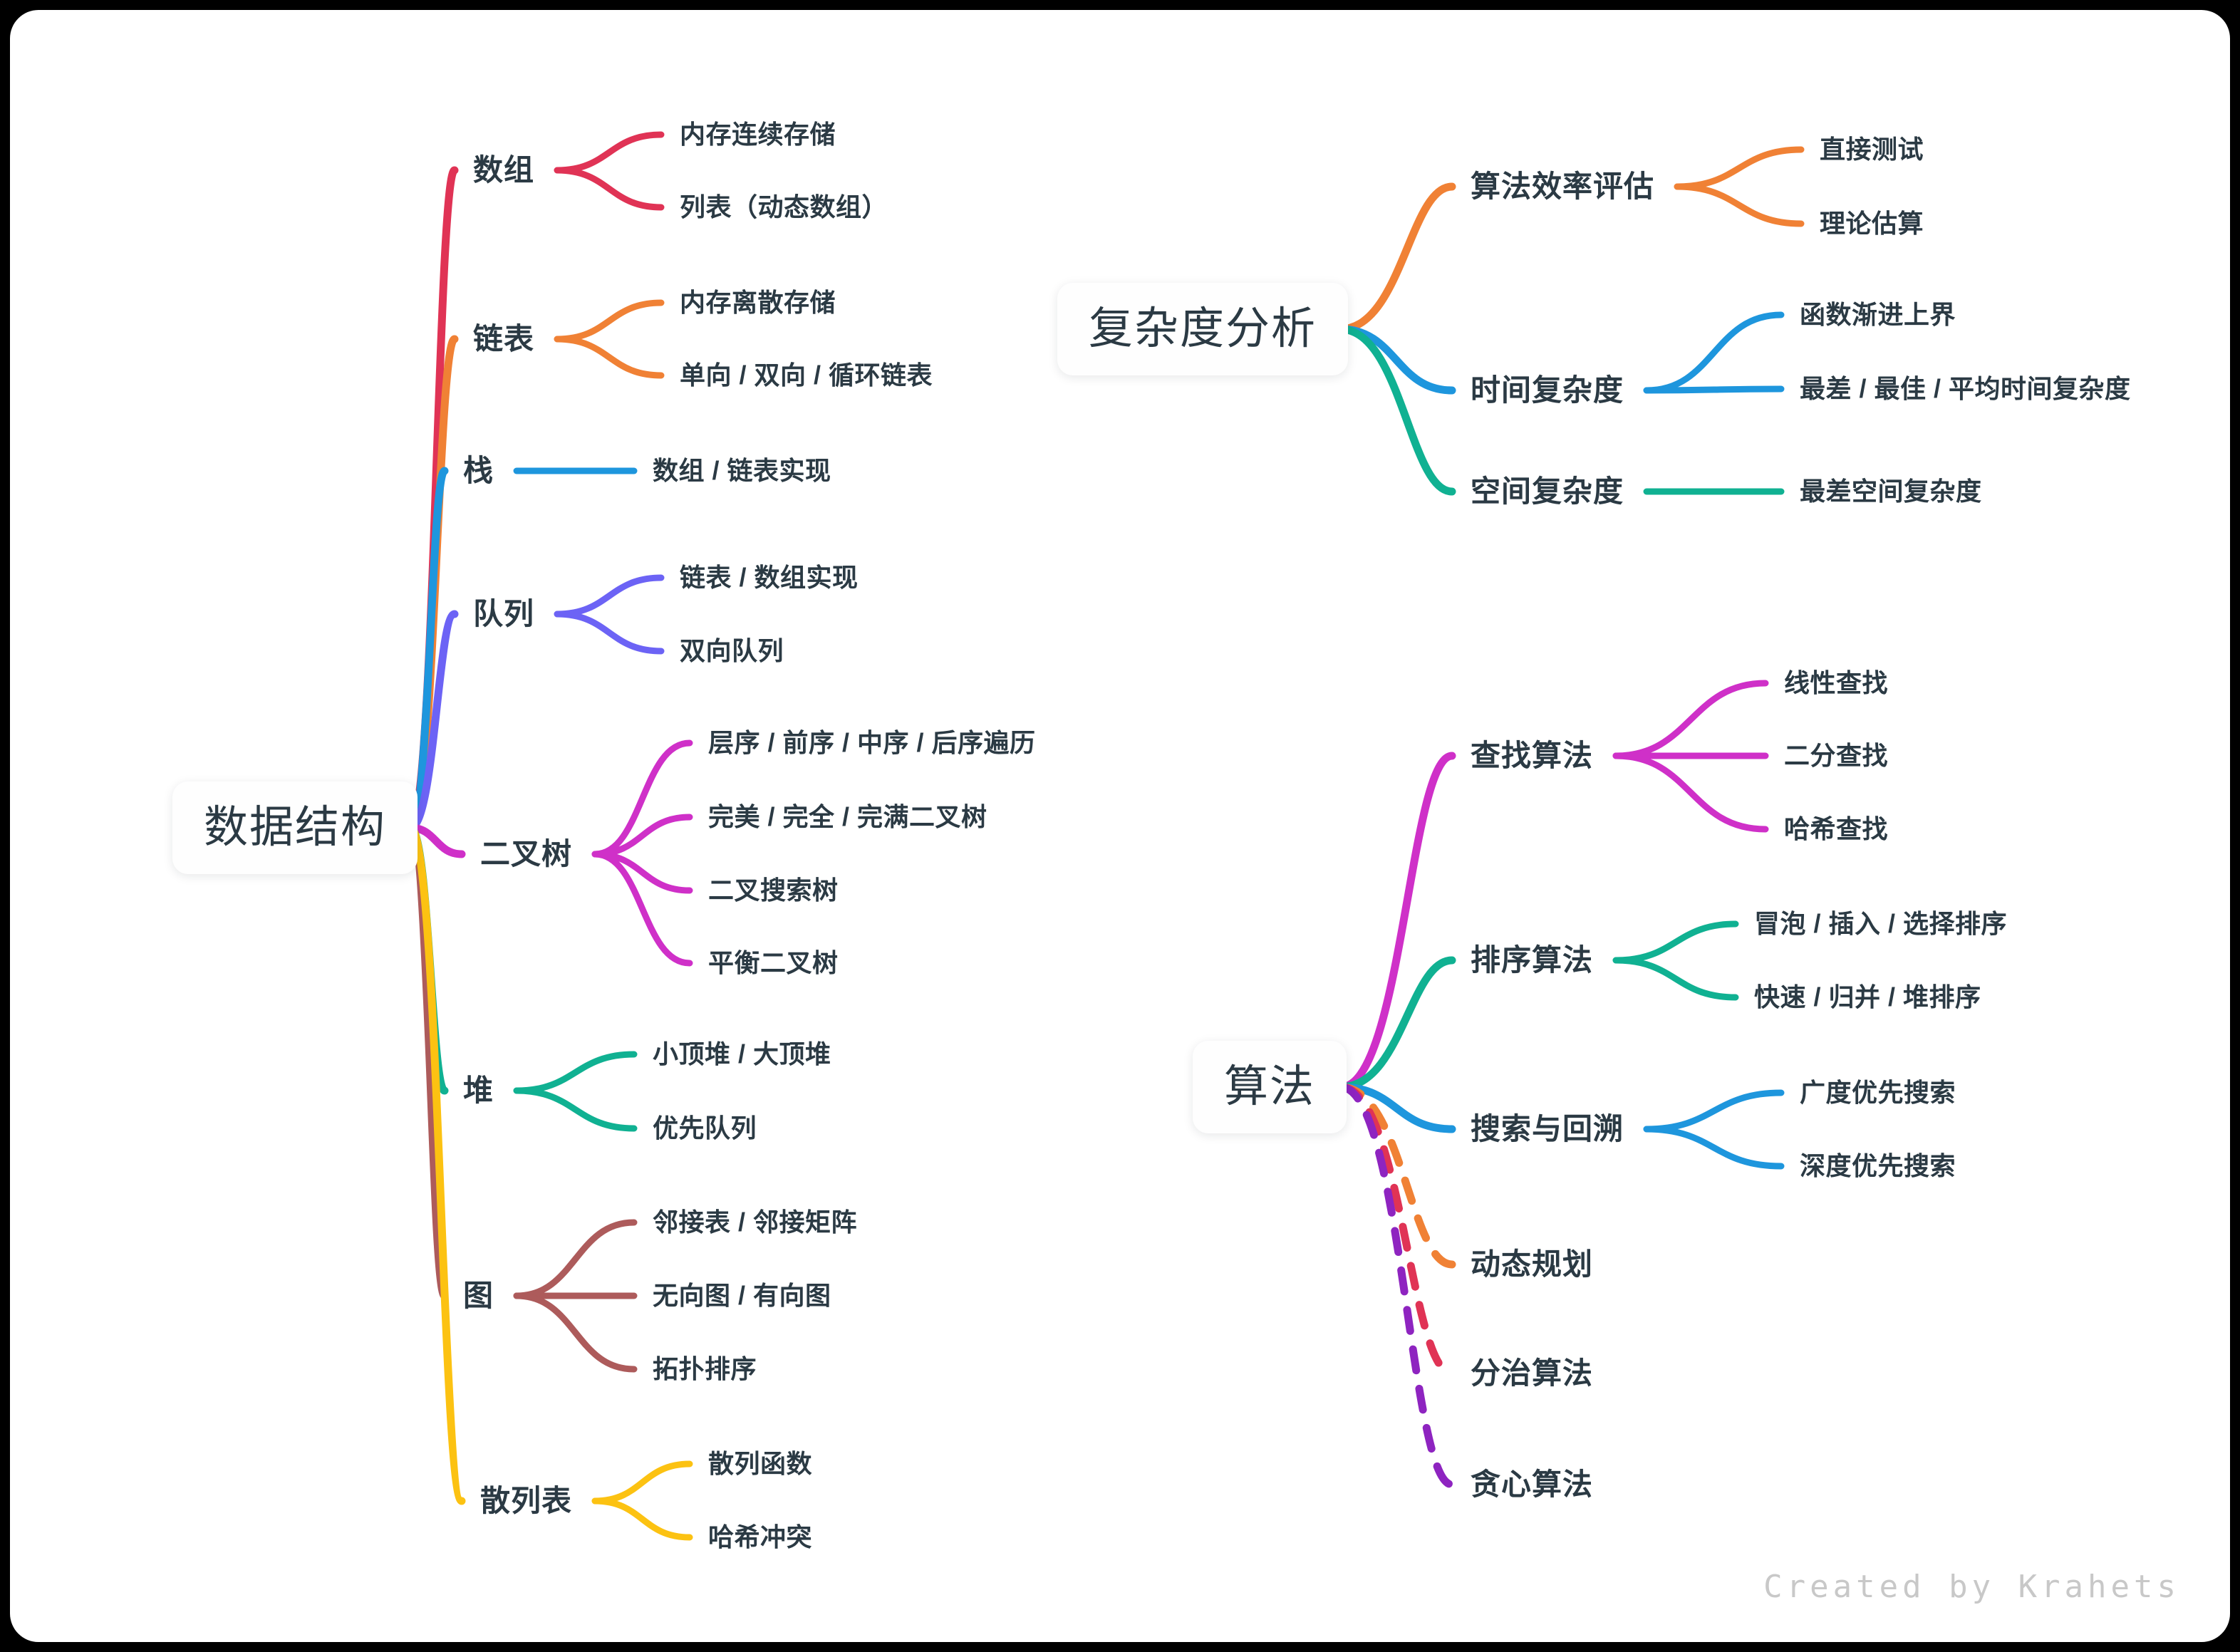 Image resolution: width=2240 pixels, height=1652 pixels. What do you see at coordinates (1532, 1484) in the screenshot?
I see `branch-node-algorithm-5: 贪心算法` at bounding box center [1532, 1484].